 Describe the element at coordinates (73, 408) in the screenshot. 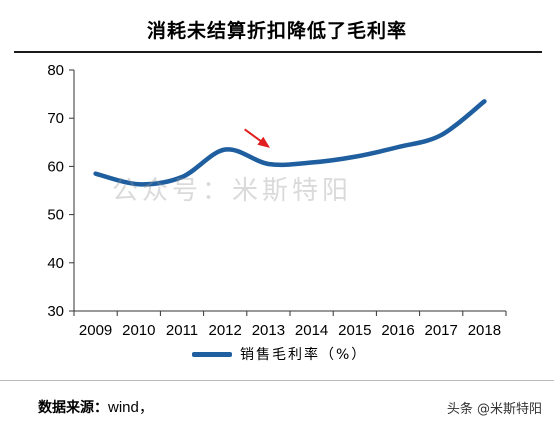

I see `source-label: 数据来源：` at that location.